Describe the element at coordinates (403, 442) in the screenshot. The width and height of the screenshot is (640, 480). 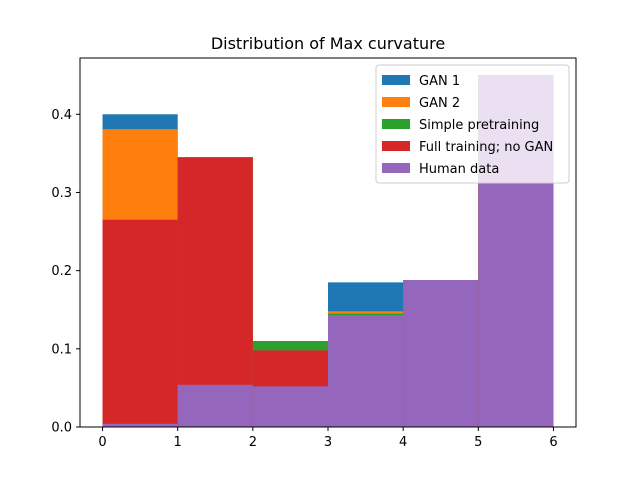
I see `x-tick-label-4: 4` at that location.